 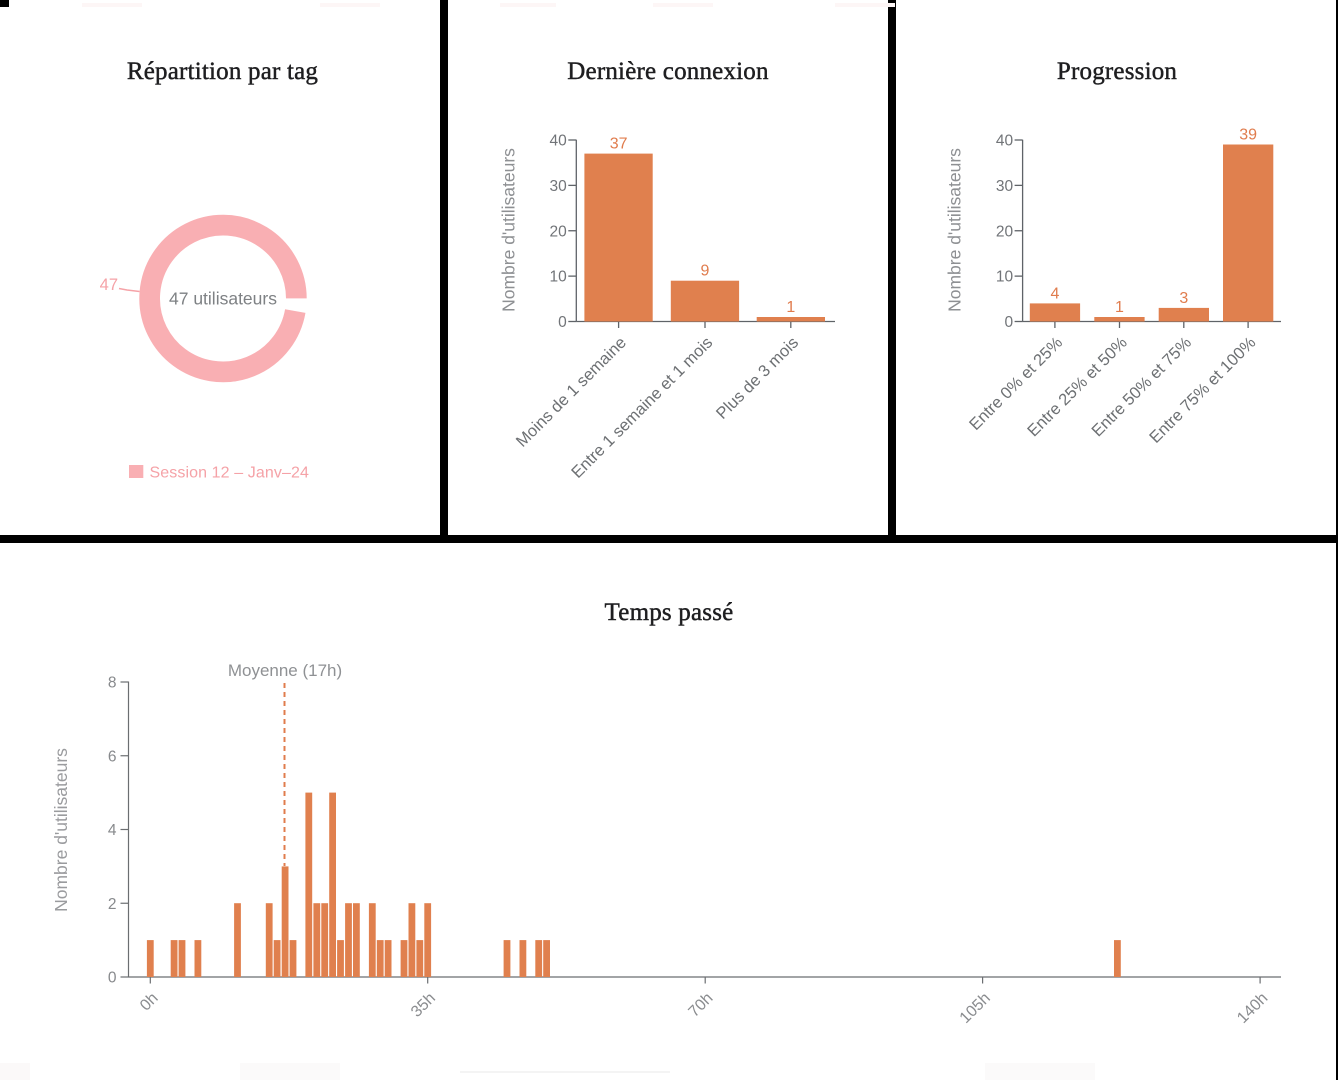 What do you see at coordinates (757, 378) in the screenshot?
I see `svg-text: Plus de 3 mois` at bounding box center [757, 378].